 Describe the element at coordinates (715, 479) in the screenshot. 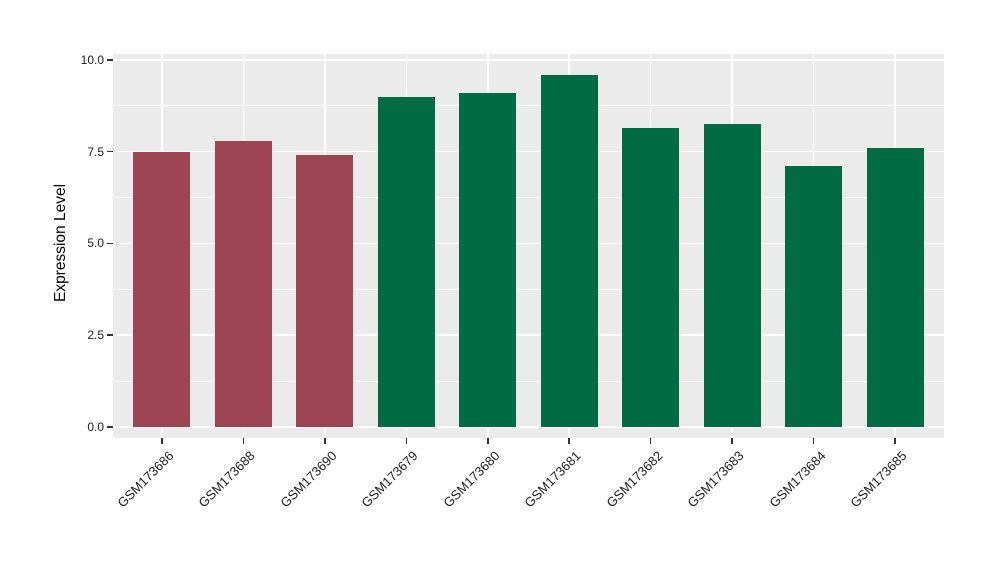

I see `x-tick-label-GSM173683: GSM173683` at that location.